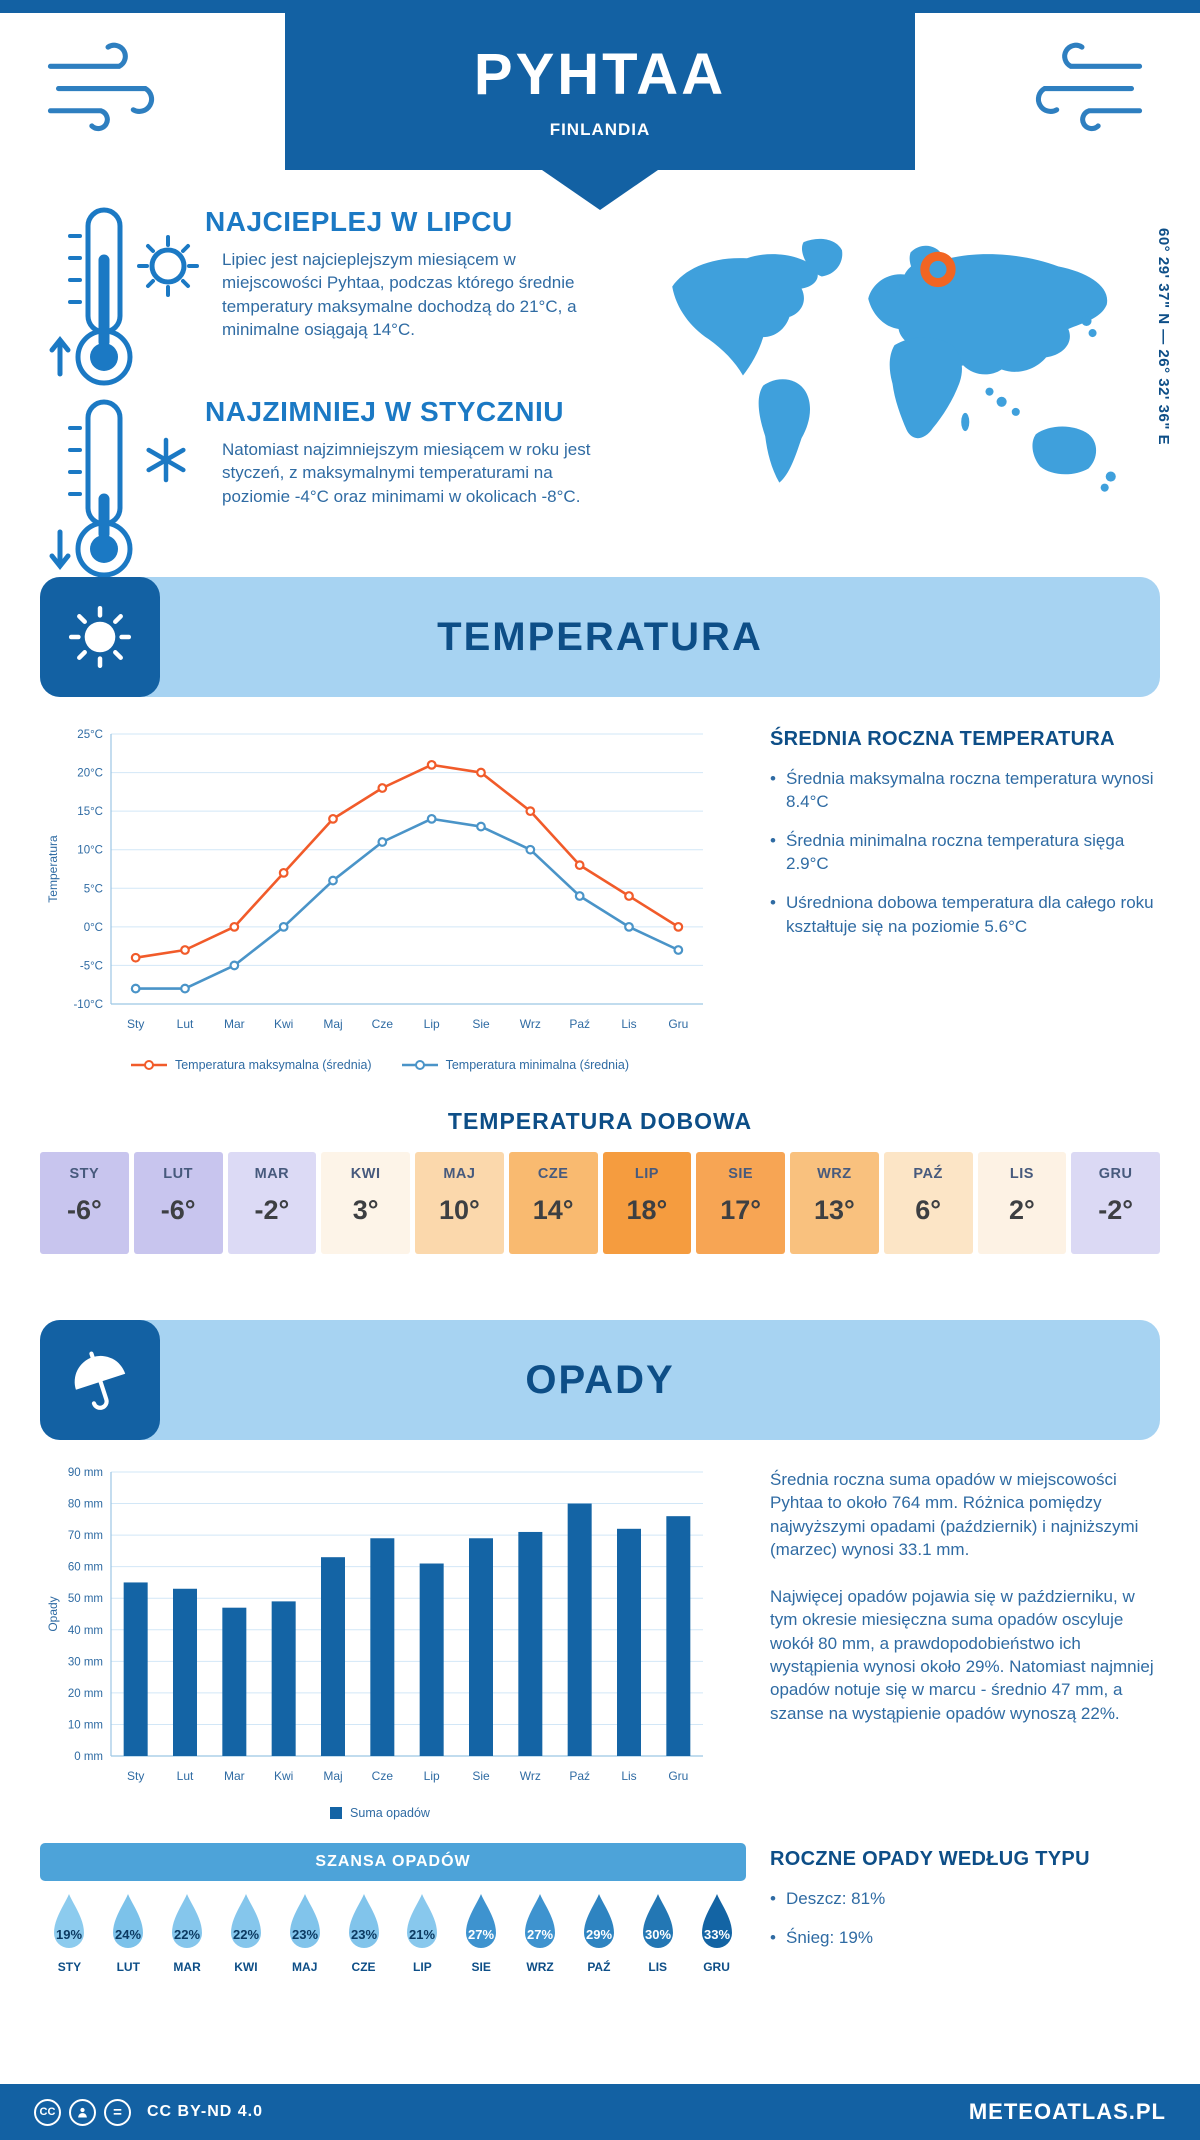 The image size is (1200, 2140). Describe the element at coordinates (304, 1921) in the screenshot. I see `raindrop-icon: 23%` at that location.